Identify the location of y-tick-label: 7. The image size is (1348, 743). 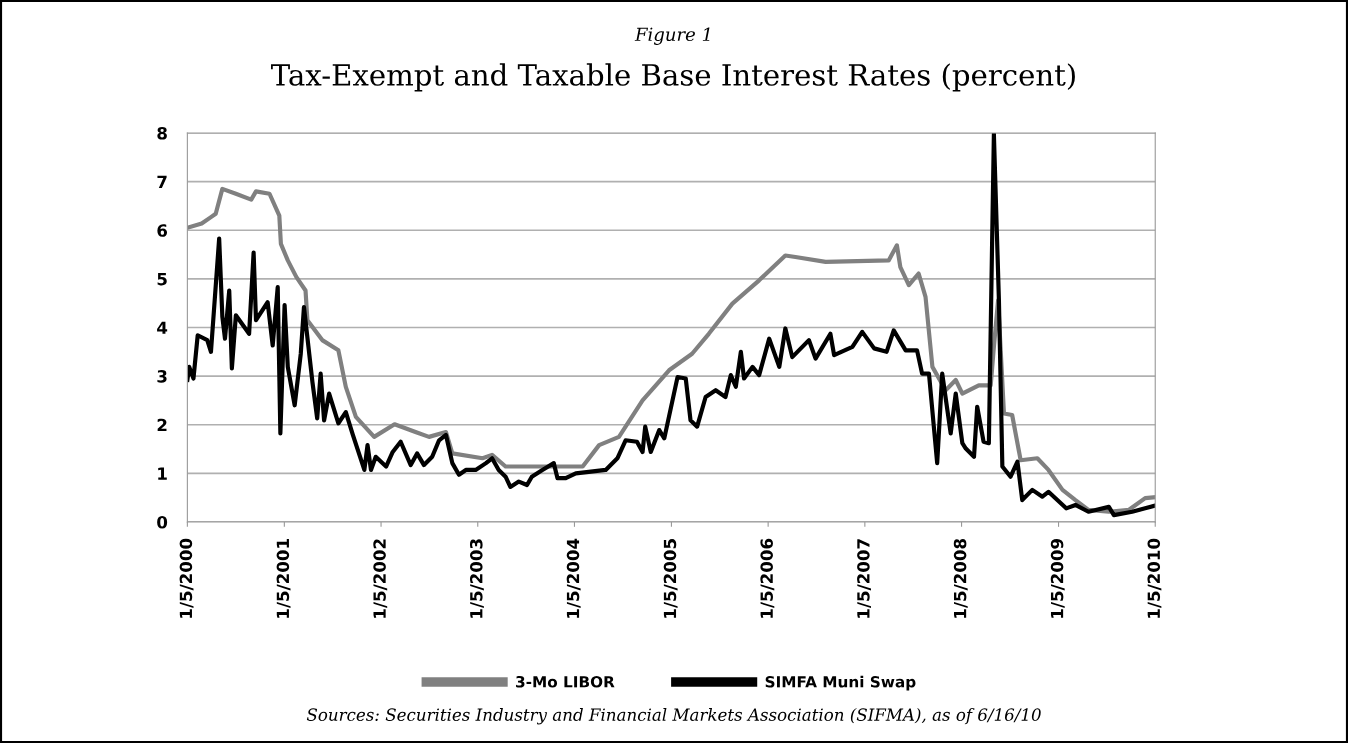
(162, 181).